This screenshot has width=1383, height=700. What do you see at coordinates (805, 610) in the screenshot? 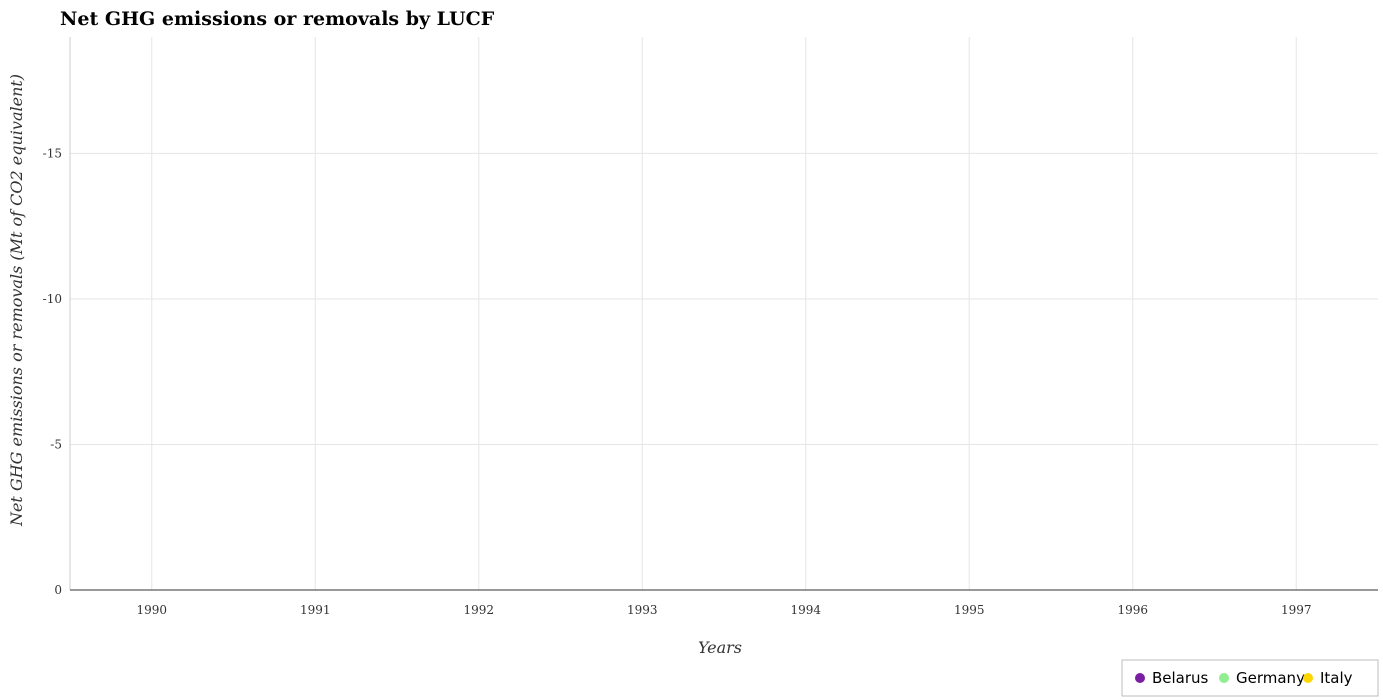
I see `x-tick-label: 1994` at bounding box center [805, 610].